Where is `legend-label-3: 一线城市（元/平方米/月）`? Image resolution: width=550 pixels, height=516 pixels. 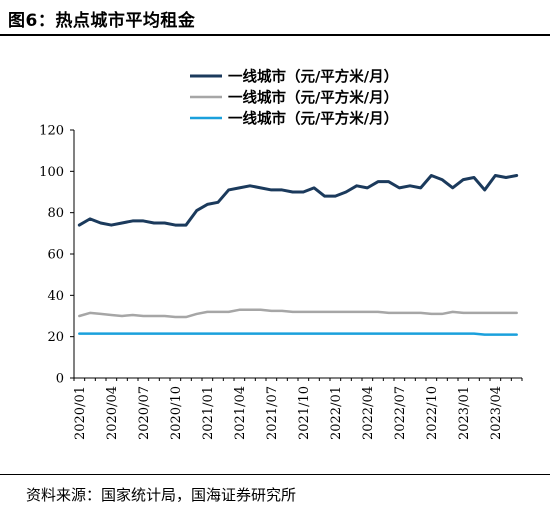
legend-label-3: 一线城市（元/平方米/月） is located at coordinates (313, 119).